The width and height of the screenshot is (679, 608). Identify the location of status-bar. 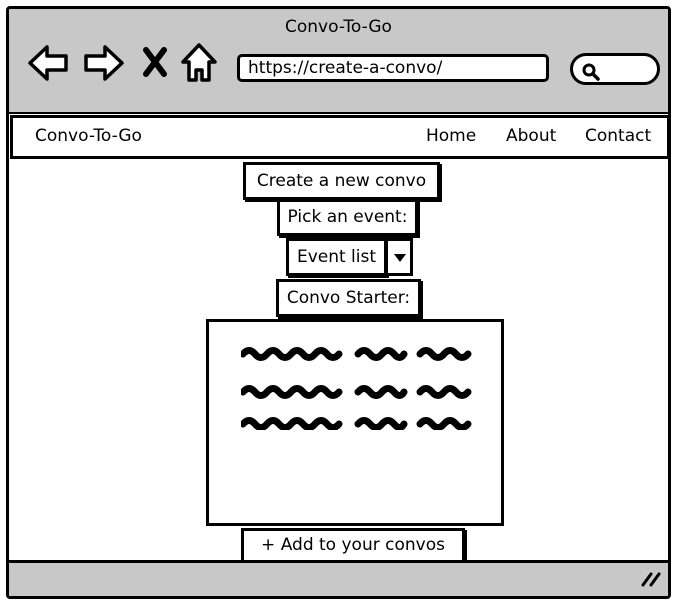
(338, 578).